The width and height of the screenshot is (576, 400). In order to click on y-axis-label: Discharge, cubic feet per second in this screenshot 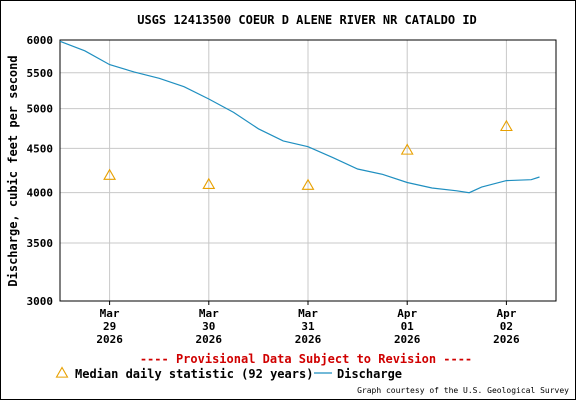, I will do `click(13, 170)`.